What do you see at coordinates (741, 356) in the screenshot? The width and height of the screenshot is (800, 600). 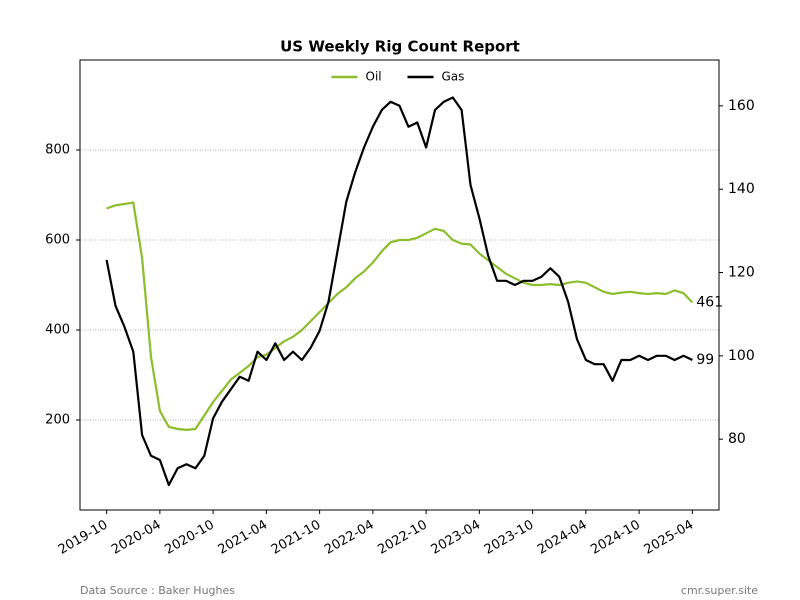 I see `y2-tick-label: 100` at bounding box center [741, 356].